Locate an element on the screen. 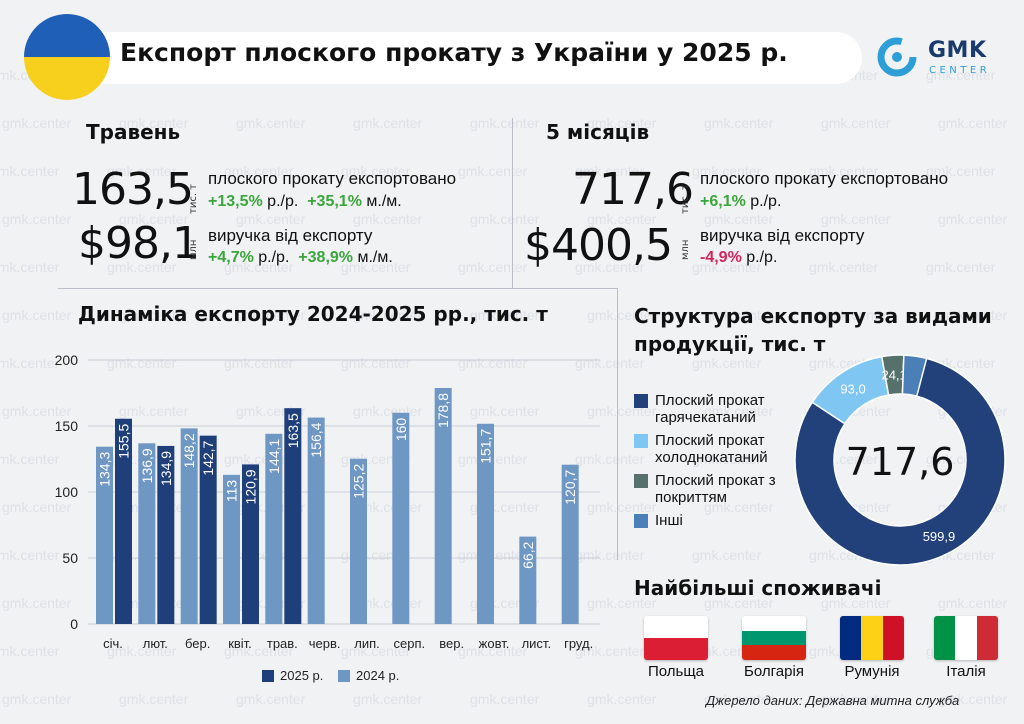 This screenshot has height=724, width=1024. may-revenue-unit: млн is located at coordinates (193, 249).